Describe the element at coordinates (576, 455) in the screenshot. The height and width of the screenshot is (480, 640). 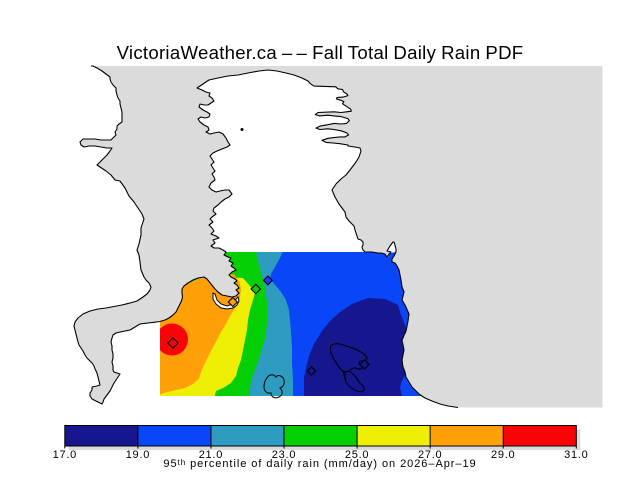
I see `svg-text: 31.0` at that location.